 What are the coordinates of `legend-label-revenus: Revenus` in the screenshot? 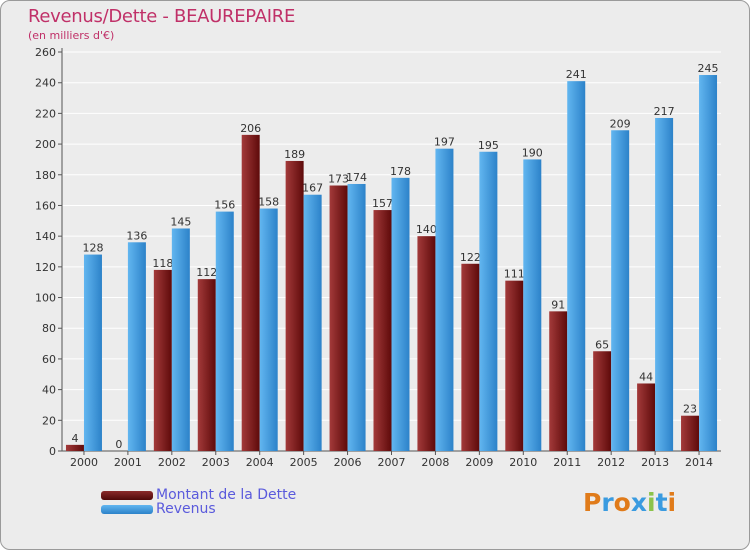 It's located at (186, 509).